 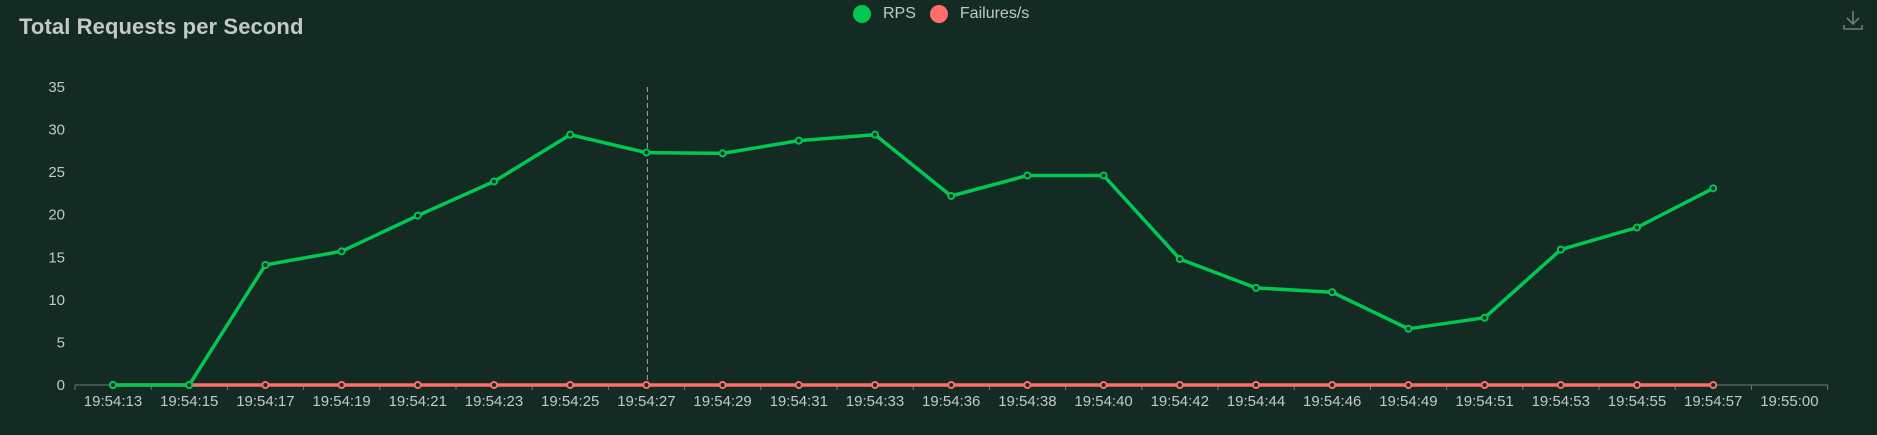 I want to click on x-tick-label: 19:55:00, so click(x=1789, y=401).